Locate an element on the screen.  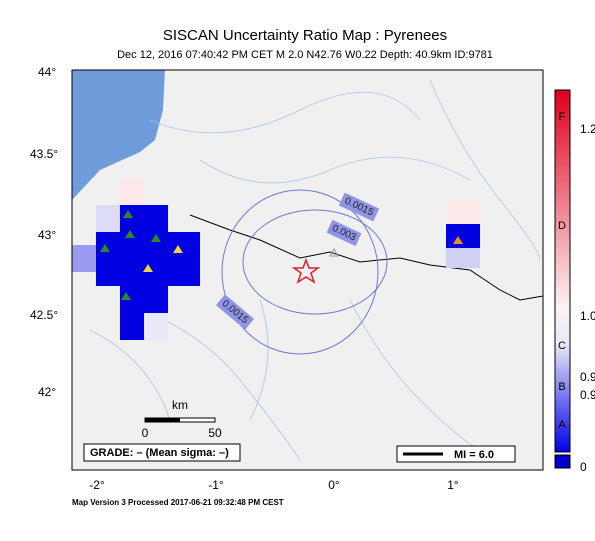
lon-label: 1° is located at coordinates (453, 485).